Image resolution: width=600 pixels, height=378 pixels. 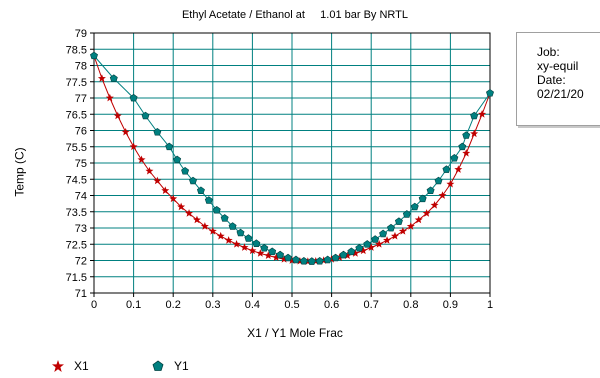 I want to click on y-tick-label: 75, so click(x=81, y=164).